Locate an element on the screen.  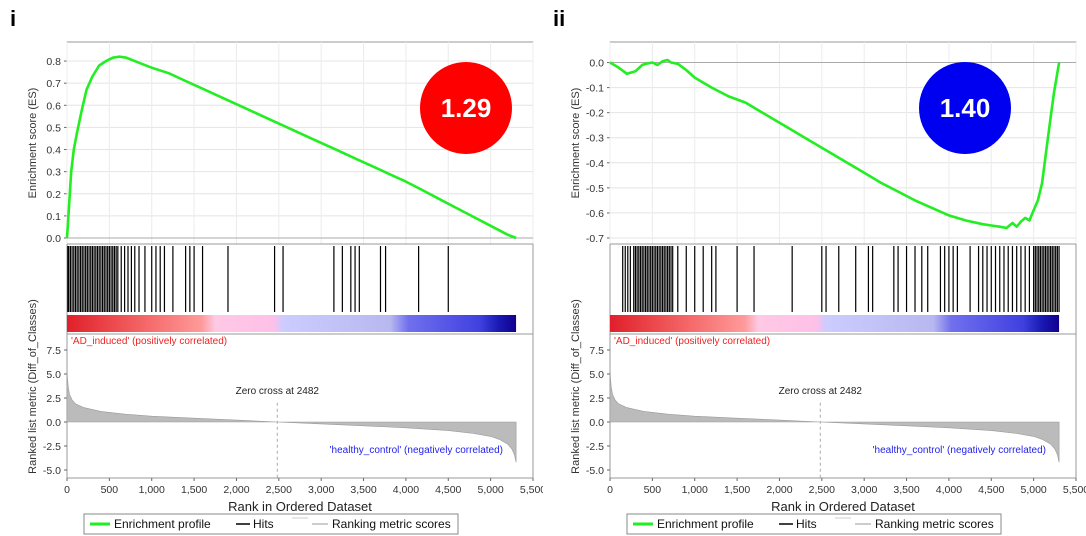
es-tick-label: 0.6 is located at coordinates (53, 106).